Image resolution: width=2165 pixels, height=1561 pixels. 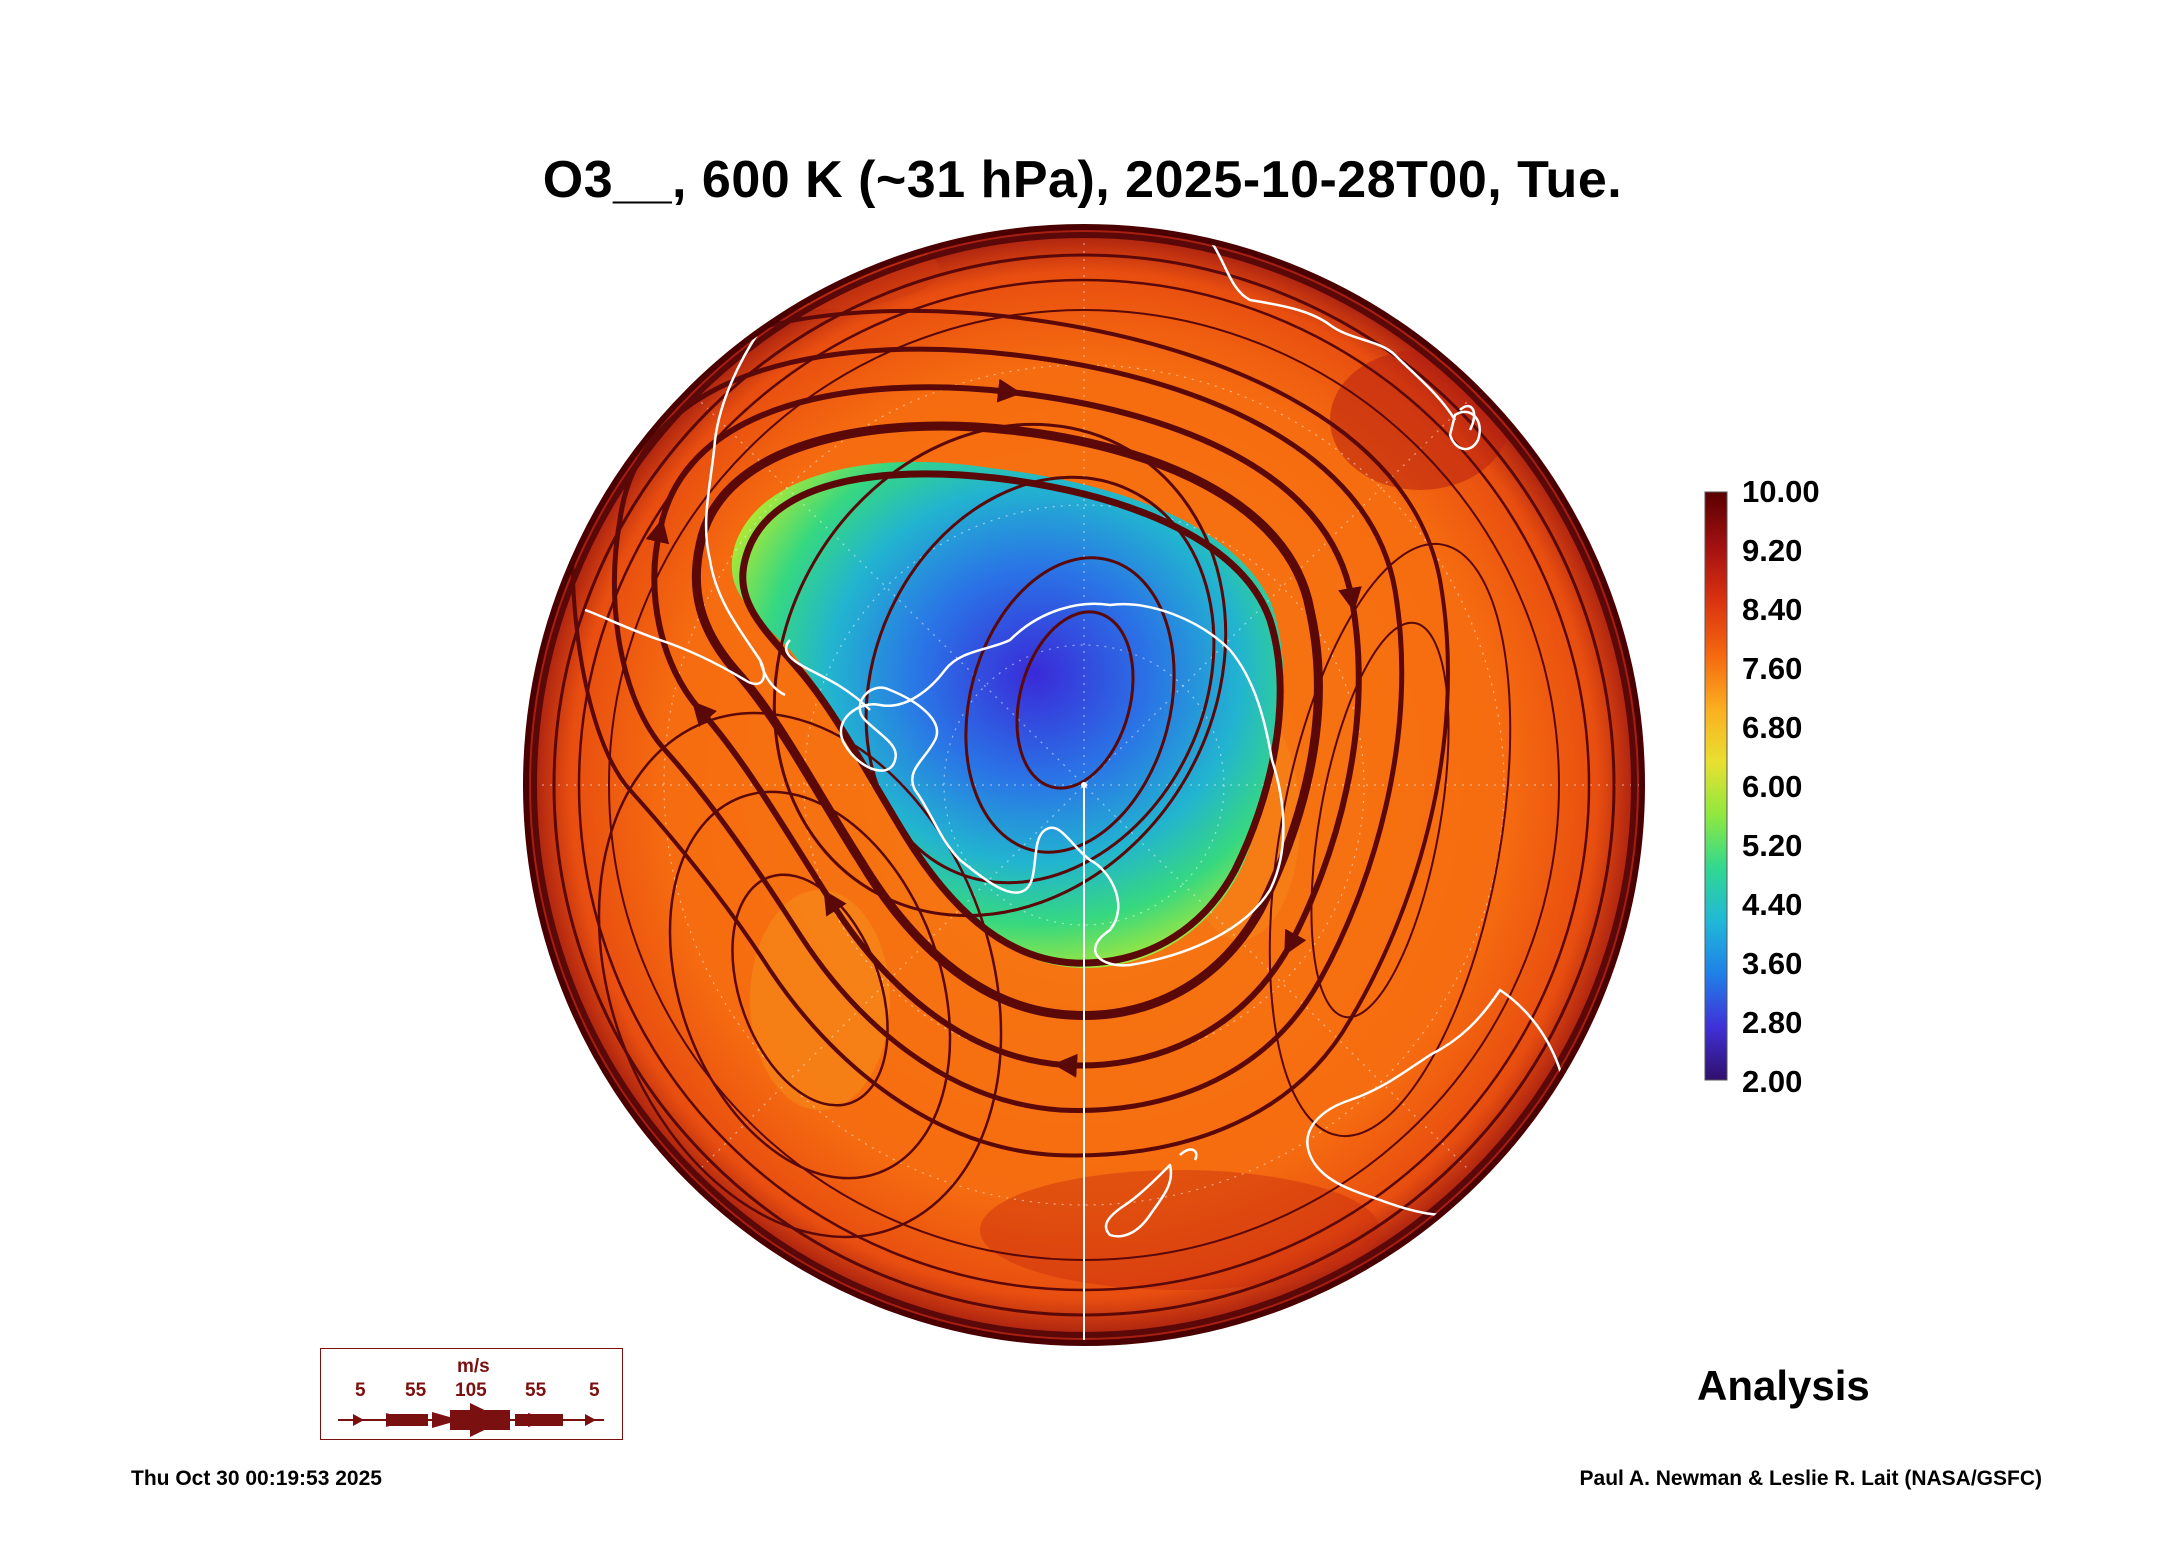 I want to click on colorbar-label: 9.20, so click(x=1772, y=550).